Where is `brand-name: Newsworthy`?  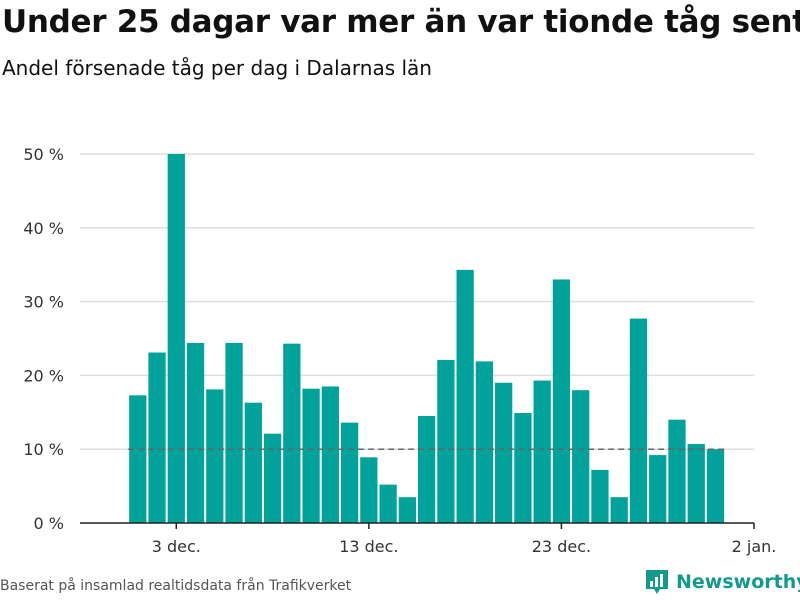 brand-name: Newsworthy is located at coordinates (738, 582).